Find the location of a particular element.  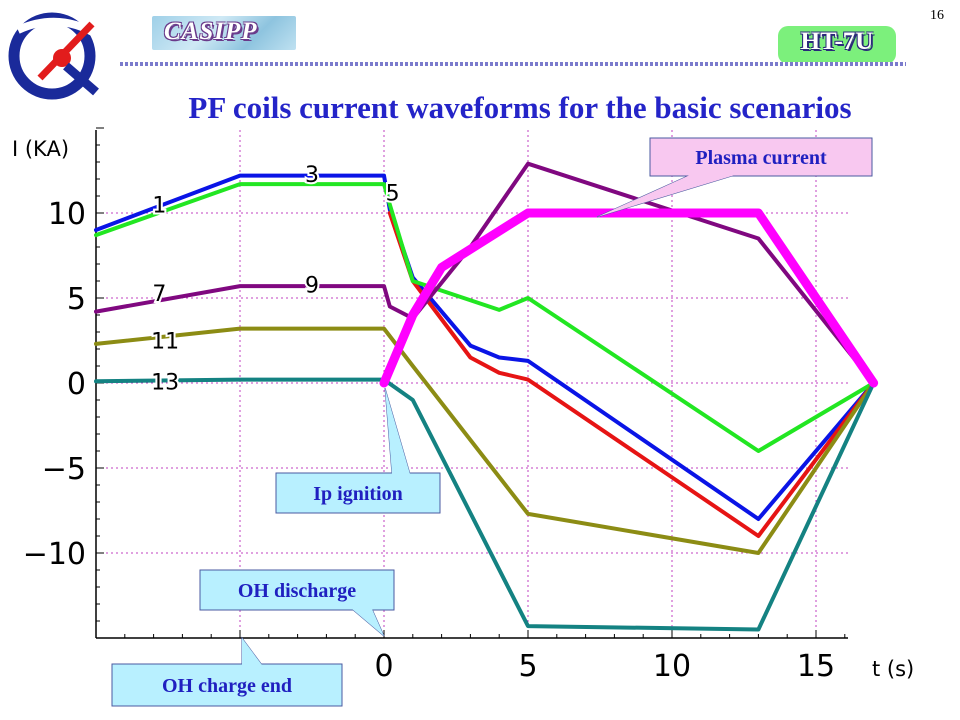

y-tick-label-2: 0 is located at coordinates (76, 384).